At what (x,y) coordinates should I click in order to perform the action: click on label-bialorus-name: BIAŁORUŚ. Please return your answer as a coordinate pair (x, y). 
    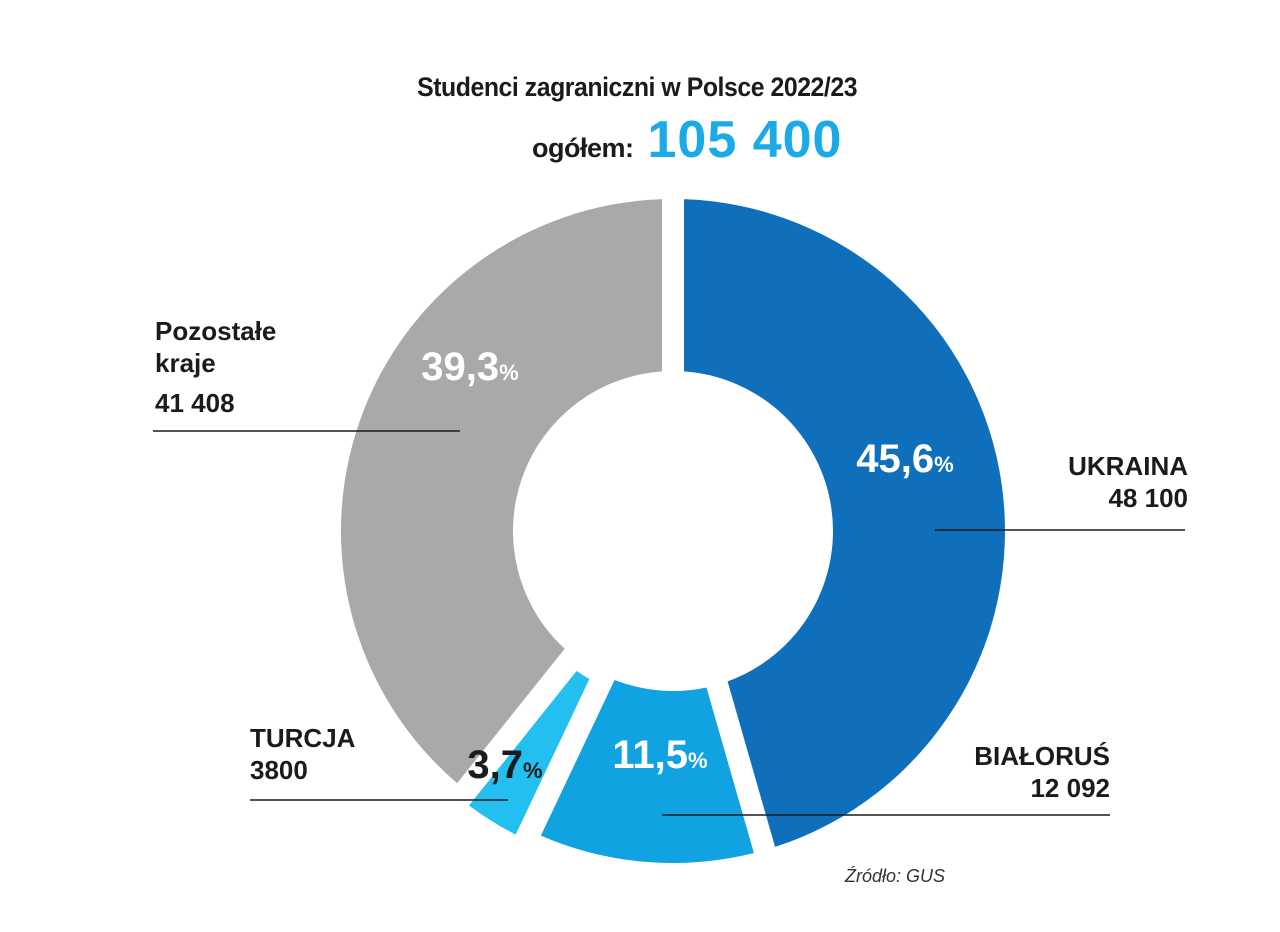
    Looking at the image, I should click on (1042, 756).